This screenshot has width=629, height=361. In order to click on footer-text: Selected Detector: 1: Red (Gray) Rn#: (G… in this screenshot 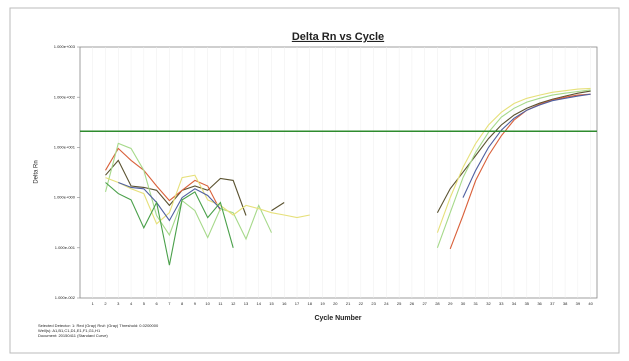, I will do `click(98, 325)`.